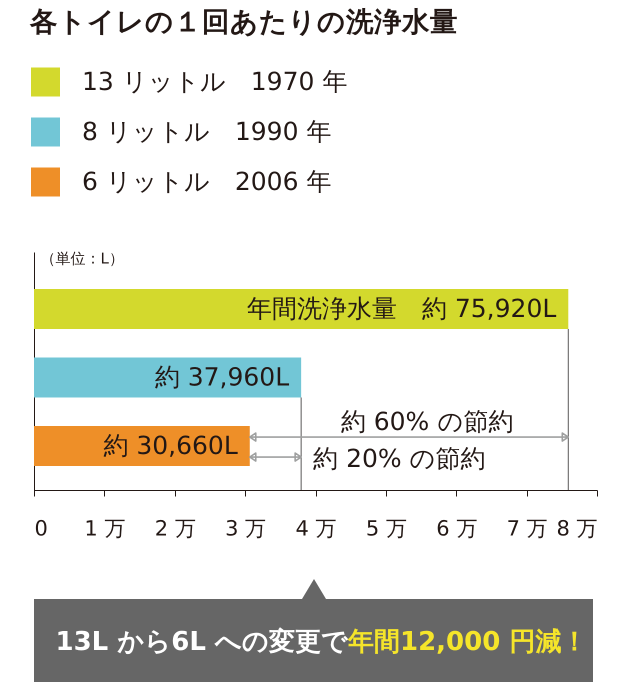  What do you see at coordinates (457, 528) in the screenshot?
I see `x-tick-label: 6 万` at bounding box center [457, 528].